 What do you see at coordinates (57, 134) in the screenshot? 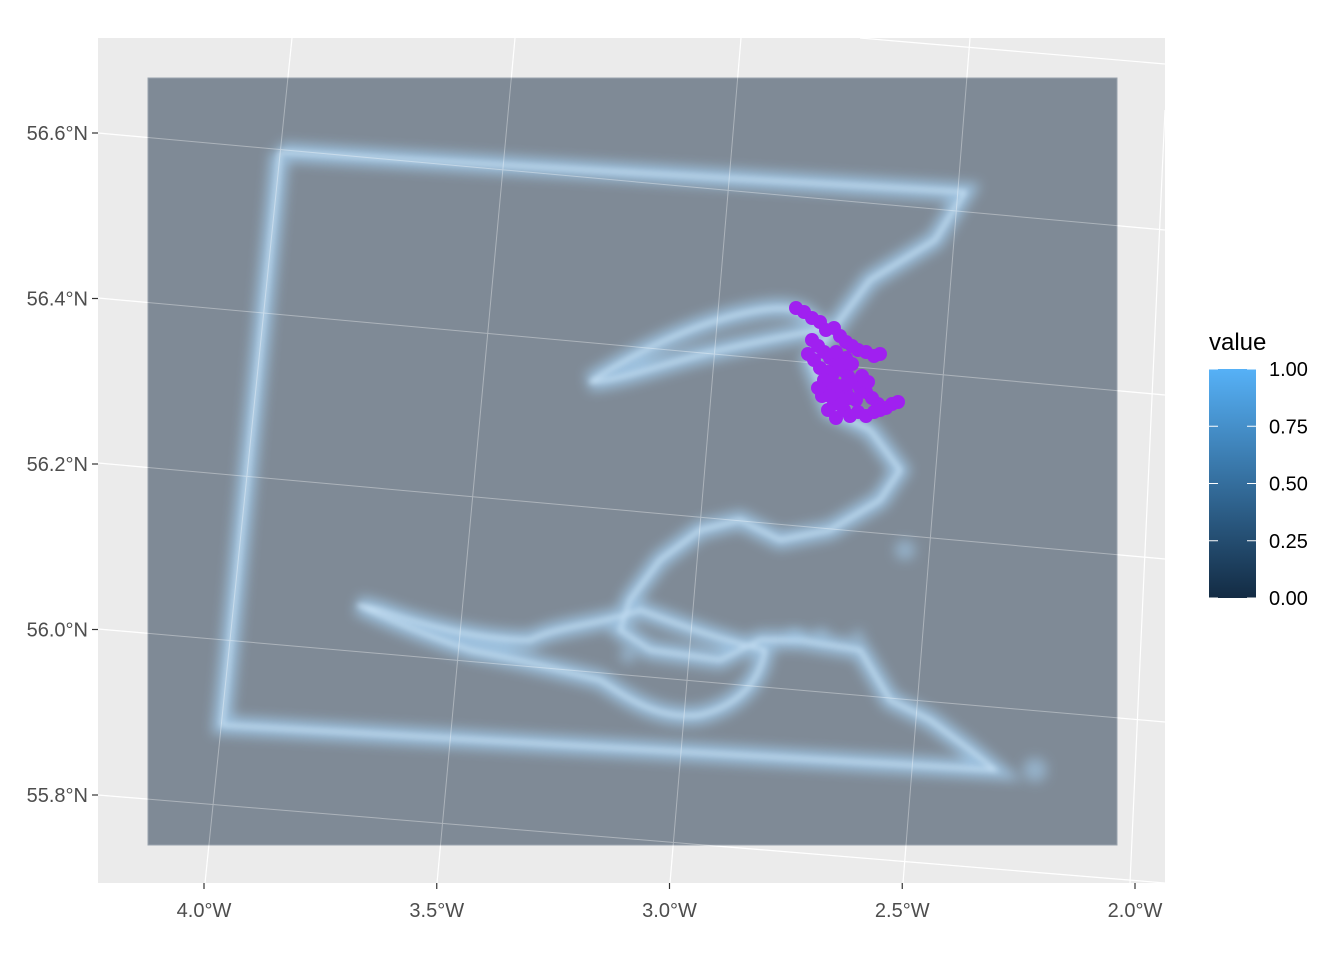
I see `y-tick-label: 56.6°N` at bounding box center [57, 134].